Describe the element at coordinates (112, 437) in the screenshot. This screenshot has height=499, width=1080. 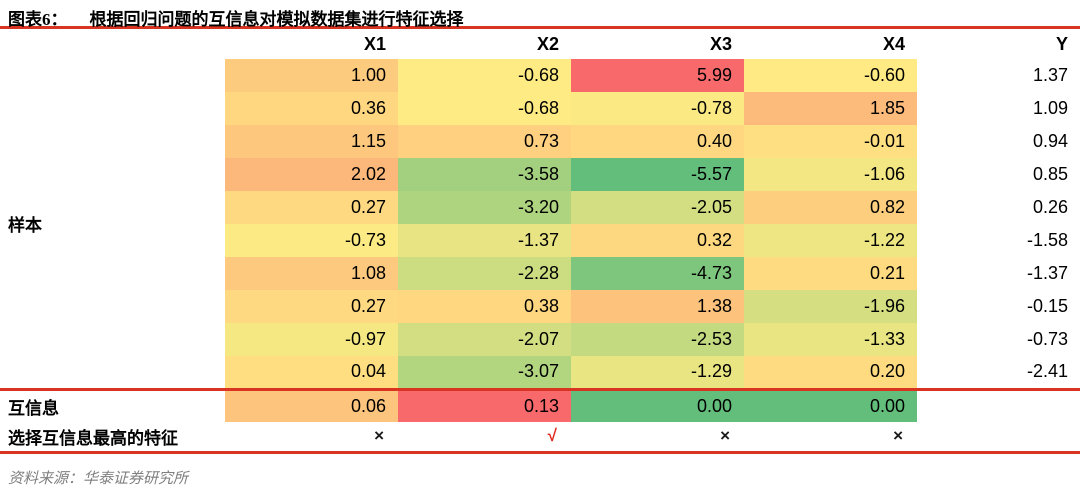
I see `selection-label: 选择互信息最高的特征` at that location.